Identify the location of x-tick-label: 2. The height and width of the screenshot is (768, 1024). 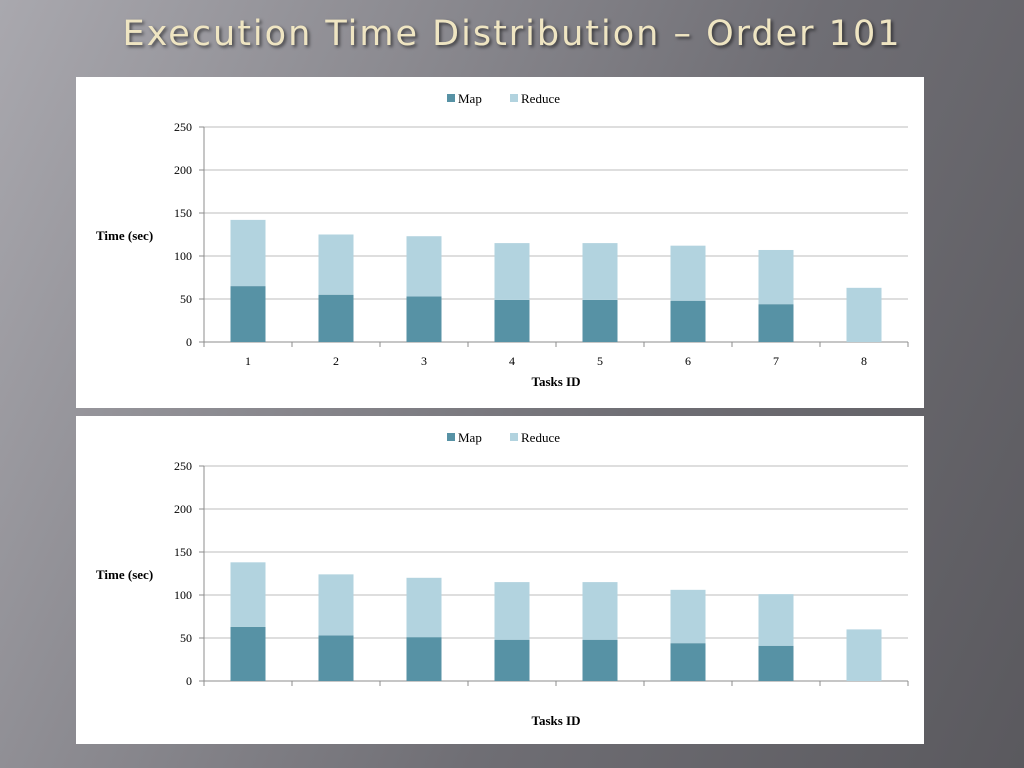
(336, 361).